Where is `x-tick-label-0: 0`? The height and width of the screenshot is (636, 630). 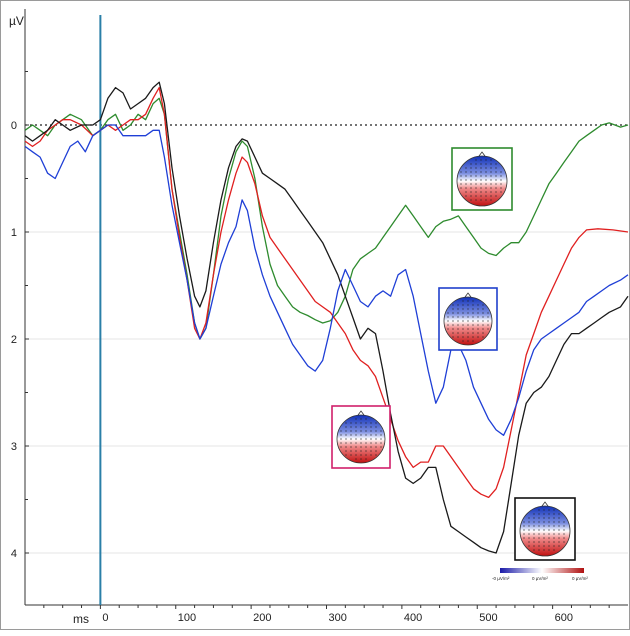 x-tick-label-0: 0 is located at coordinates (105, 618).